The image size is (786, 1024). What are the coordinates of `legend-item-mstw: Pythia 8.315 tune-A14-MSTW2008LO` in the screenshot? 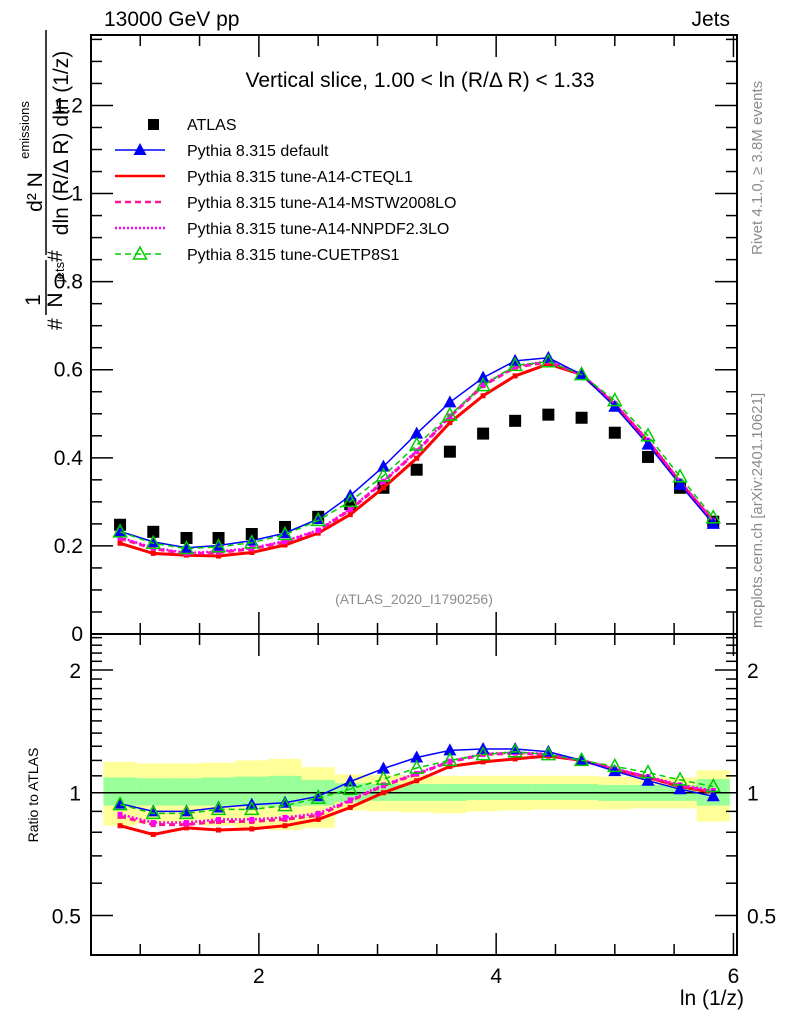 It's located at (285, 203).